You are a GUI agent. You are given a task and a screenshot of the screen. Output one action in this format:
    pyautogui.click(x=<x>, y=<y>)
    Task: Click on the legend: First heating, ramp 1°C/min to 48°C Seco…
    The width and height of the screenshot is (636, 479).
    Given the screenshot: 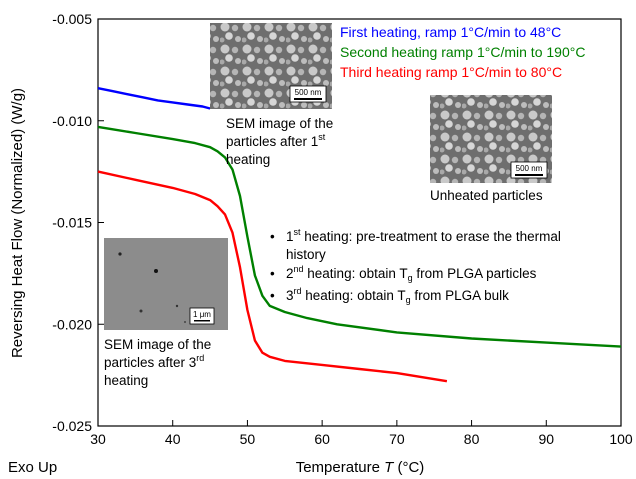 What is the action you would take?
    pyautogui.click(x=462, y=52)
    